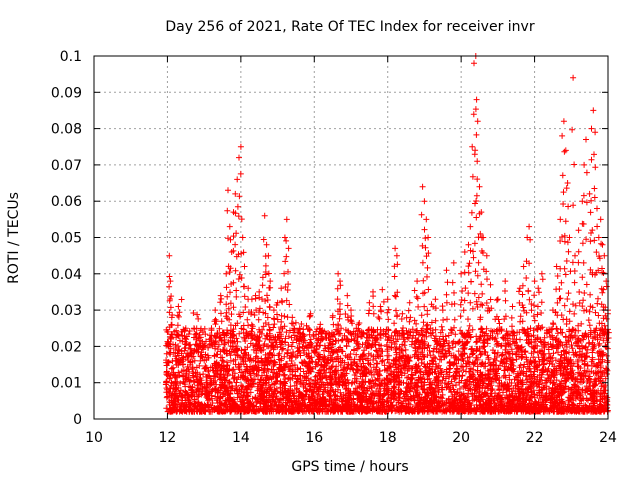  What do you see at coordinates (71, 57) in the screenshot?
I see `y-tick-label: 0.1` at bounding box center [71, 57].